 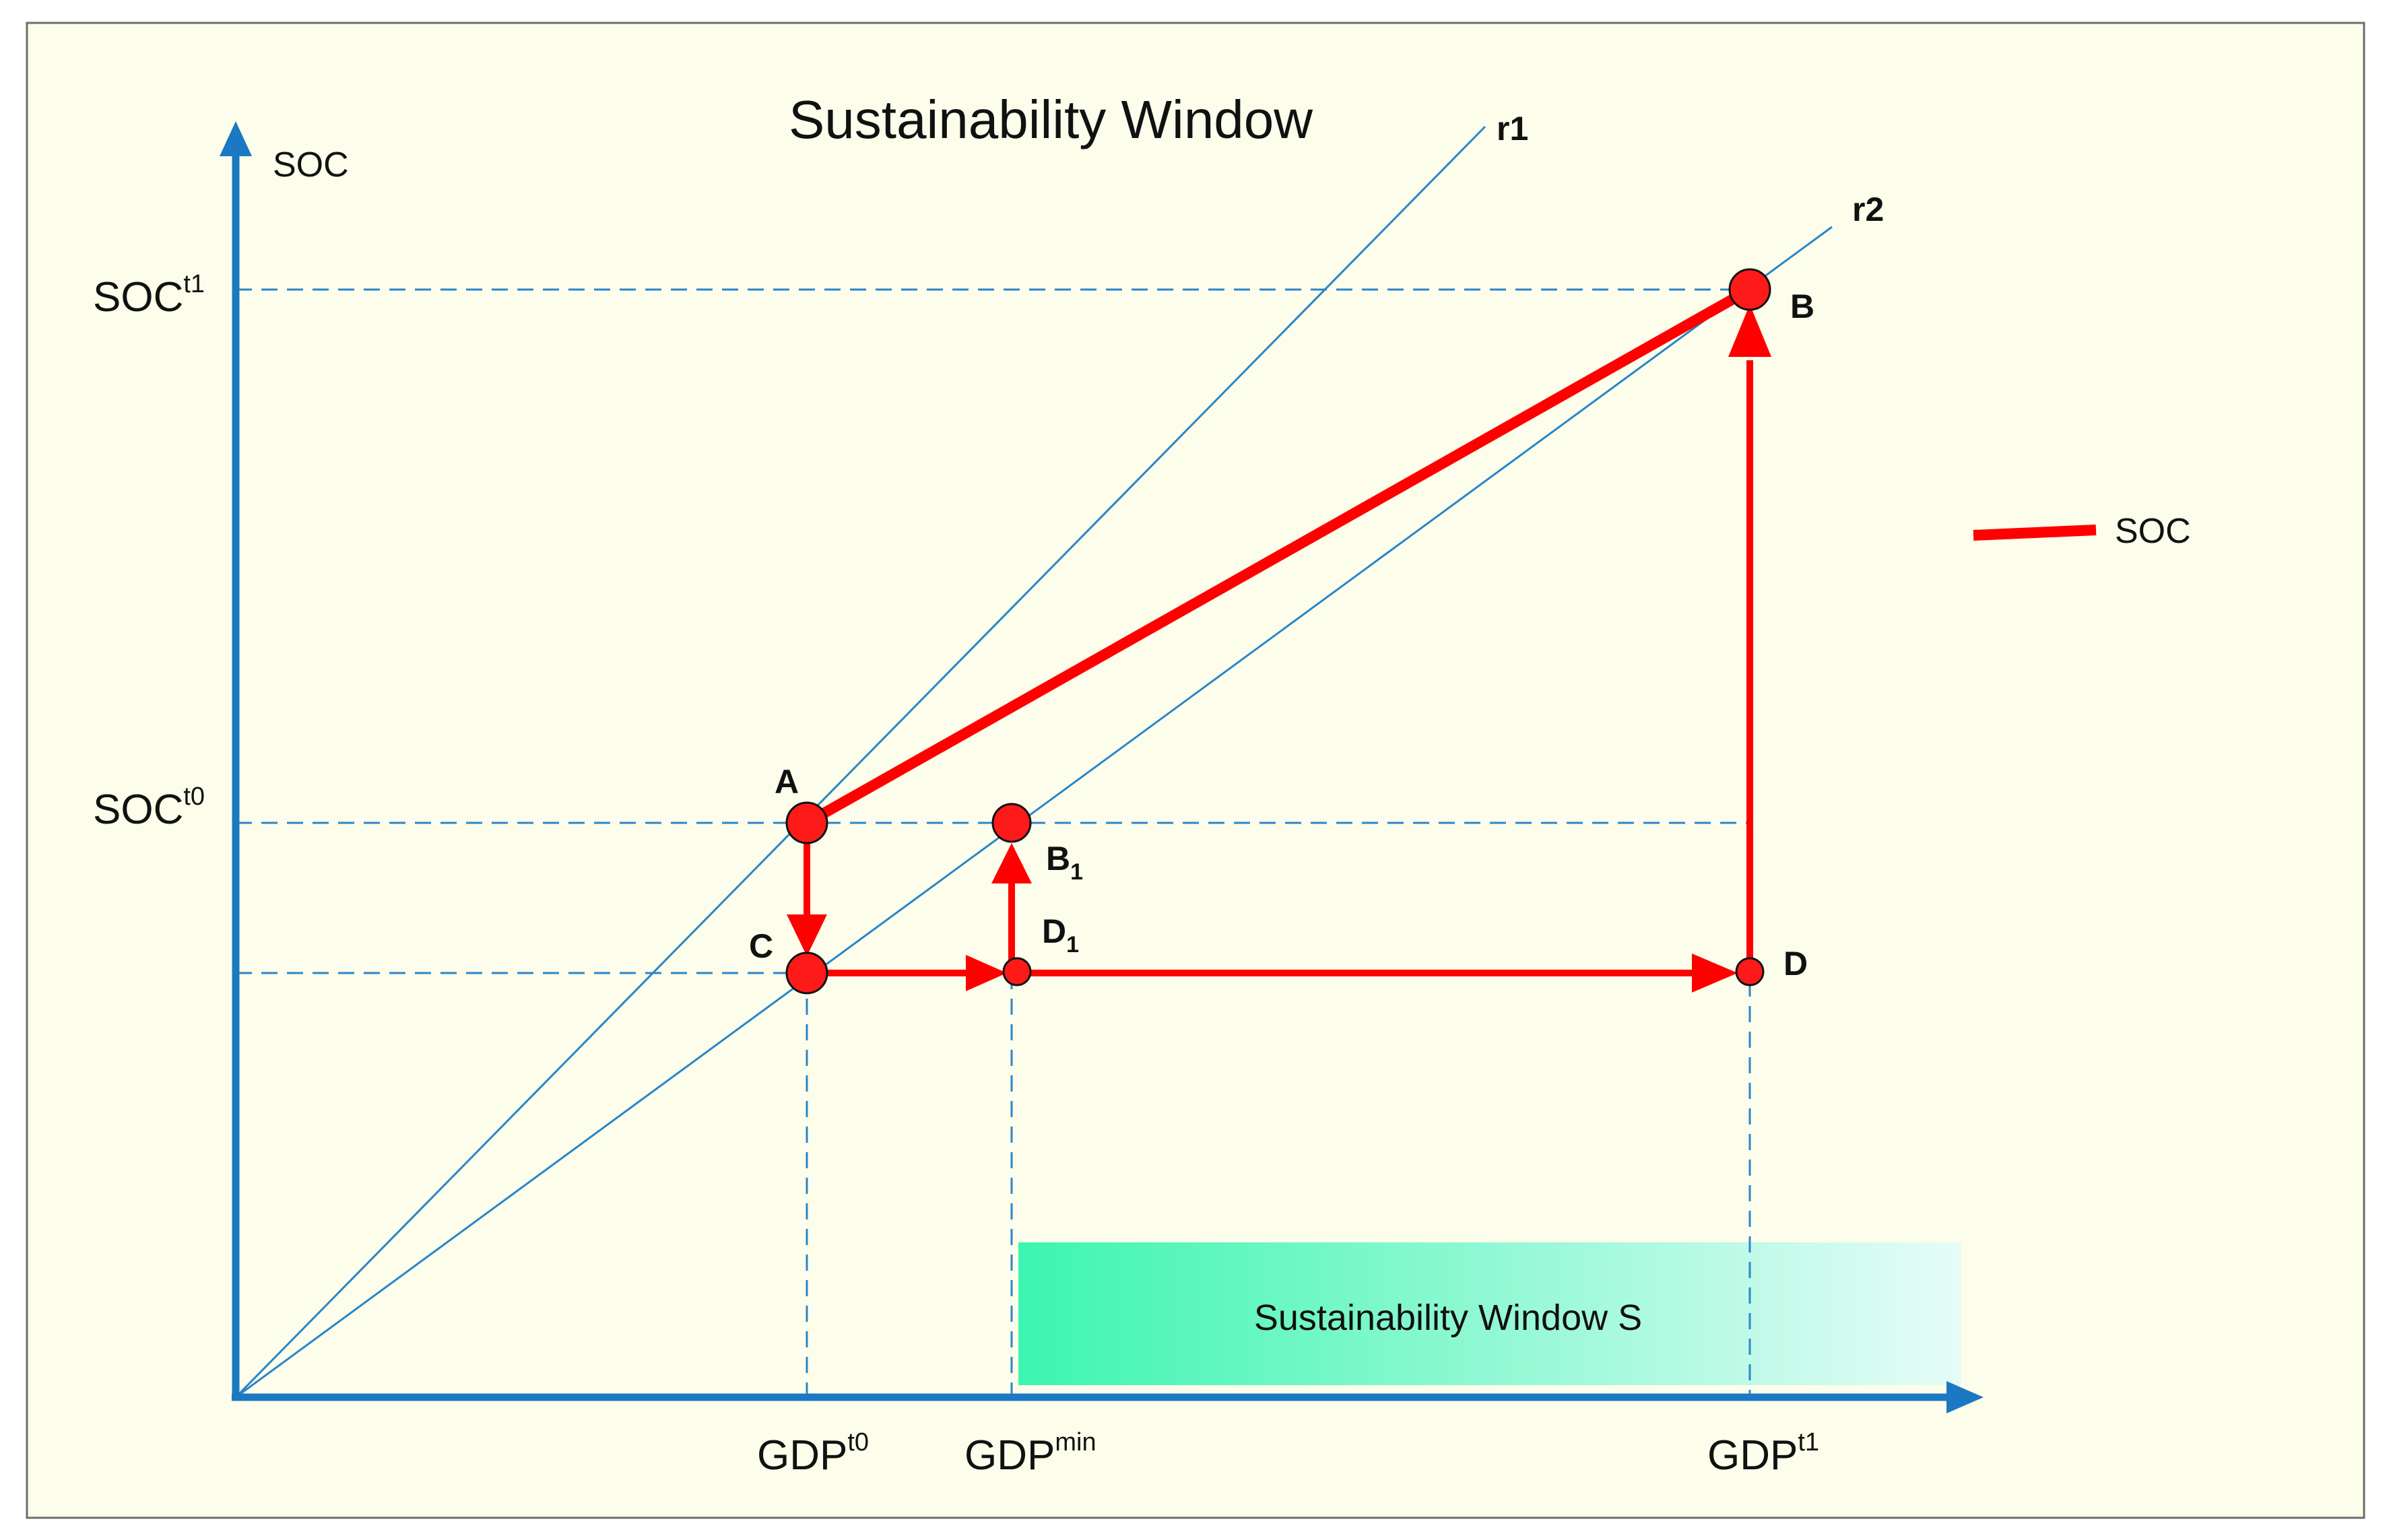 I want to click on point-b1, so click(x=1011, y=823).